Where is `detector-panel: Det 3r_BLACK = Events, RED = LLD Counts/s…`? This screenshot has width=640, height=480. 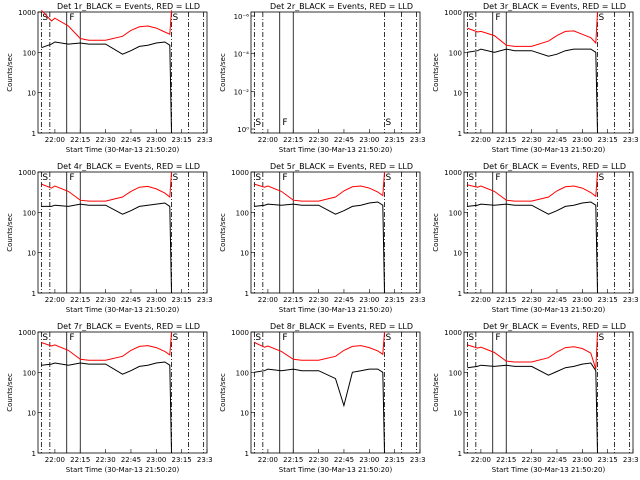
detector-panel: Det 3r_BLACK = Events, RED = LLD Counts/s… is located at coordinates (535, 78).